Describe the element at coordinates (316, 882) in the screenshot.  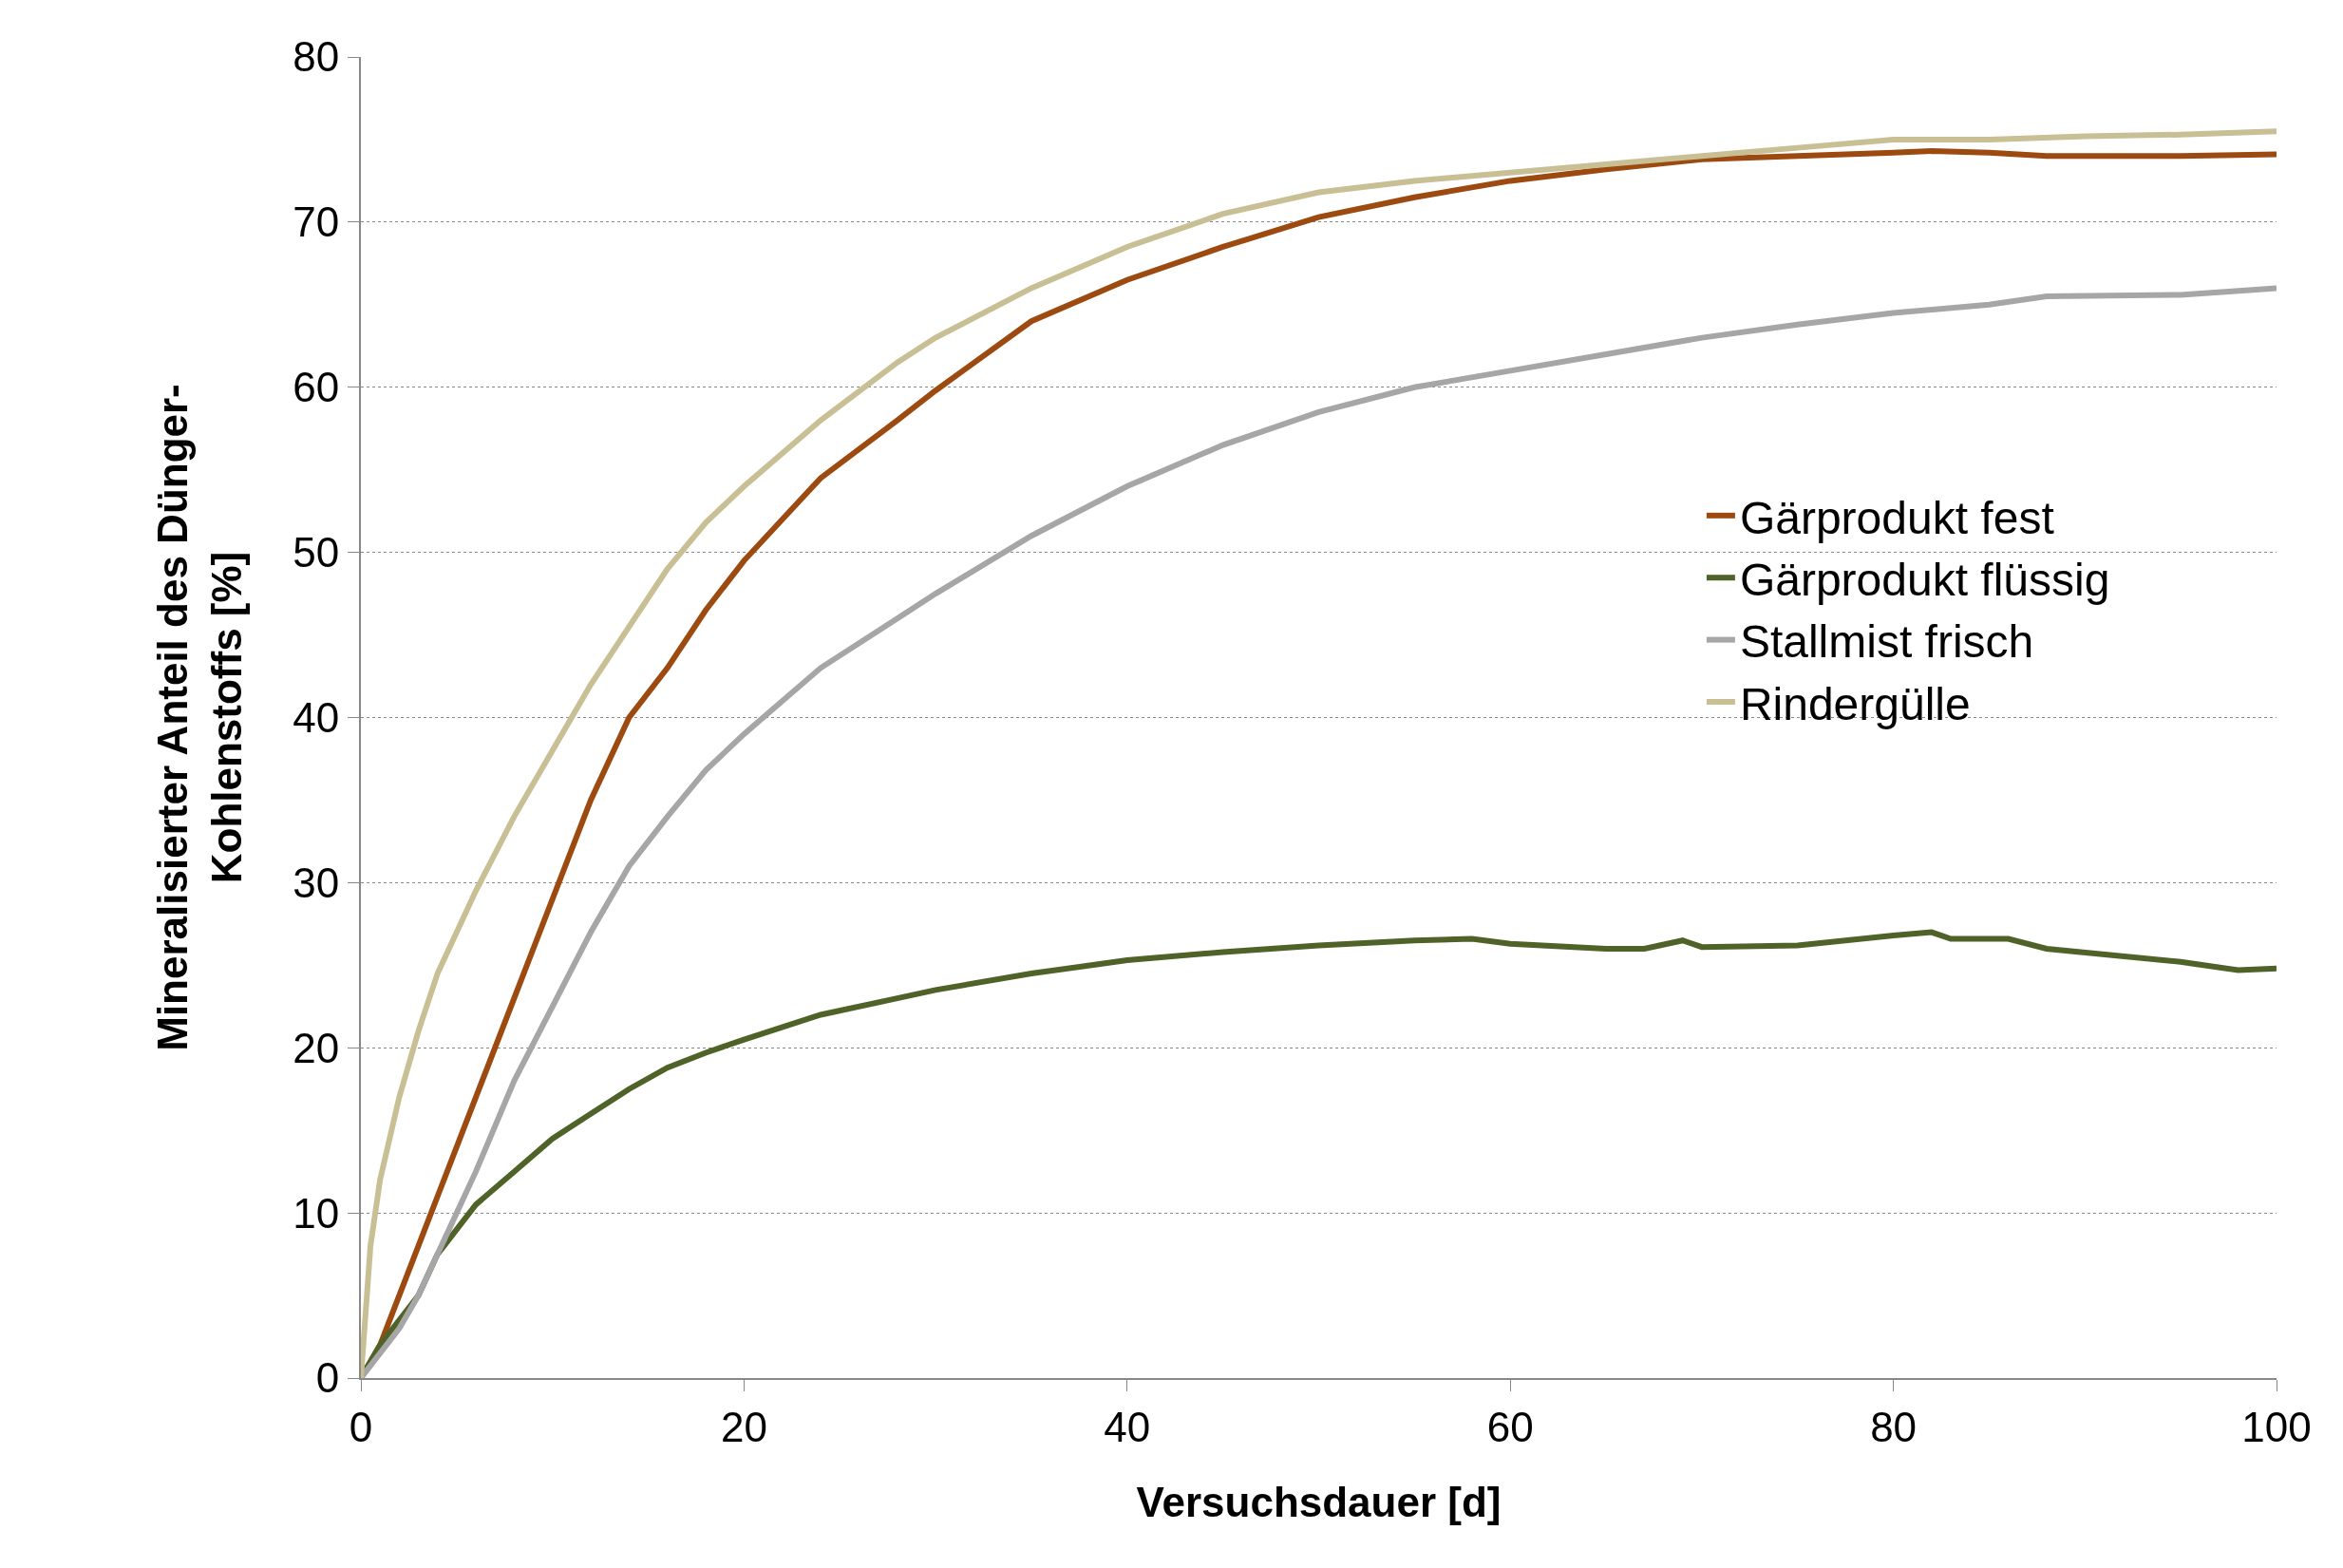
I see `y-tick-label: 30` at that location.